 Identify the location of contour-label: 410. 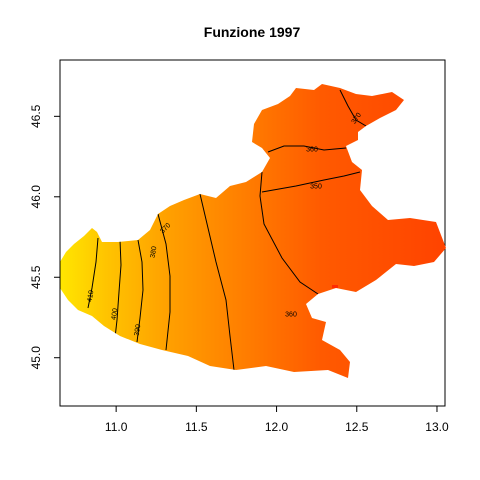
(91, 296).